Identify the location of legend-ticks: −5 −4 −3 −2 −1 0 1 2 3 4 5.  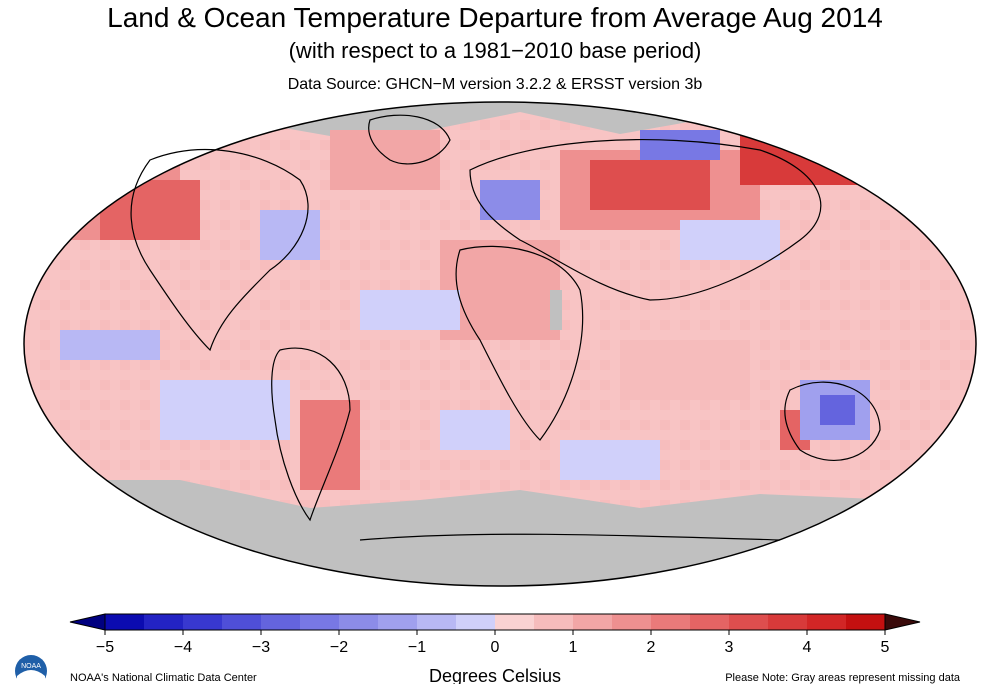
(493, 643).